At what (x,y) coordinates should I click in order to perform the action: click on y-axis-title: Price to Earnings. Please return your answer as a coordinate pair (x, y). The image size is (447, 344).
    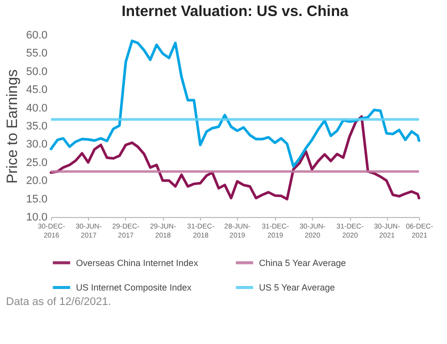
    Looking at the image, I should click on (13, 126).